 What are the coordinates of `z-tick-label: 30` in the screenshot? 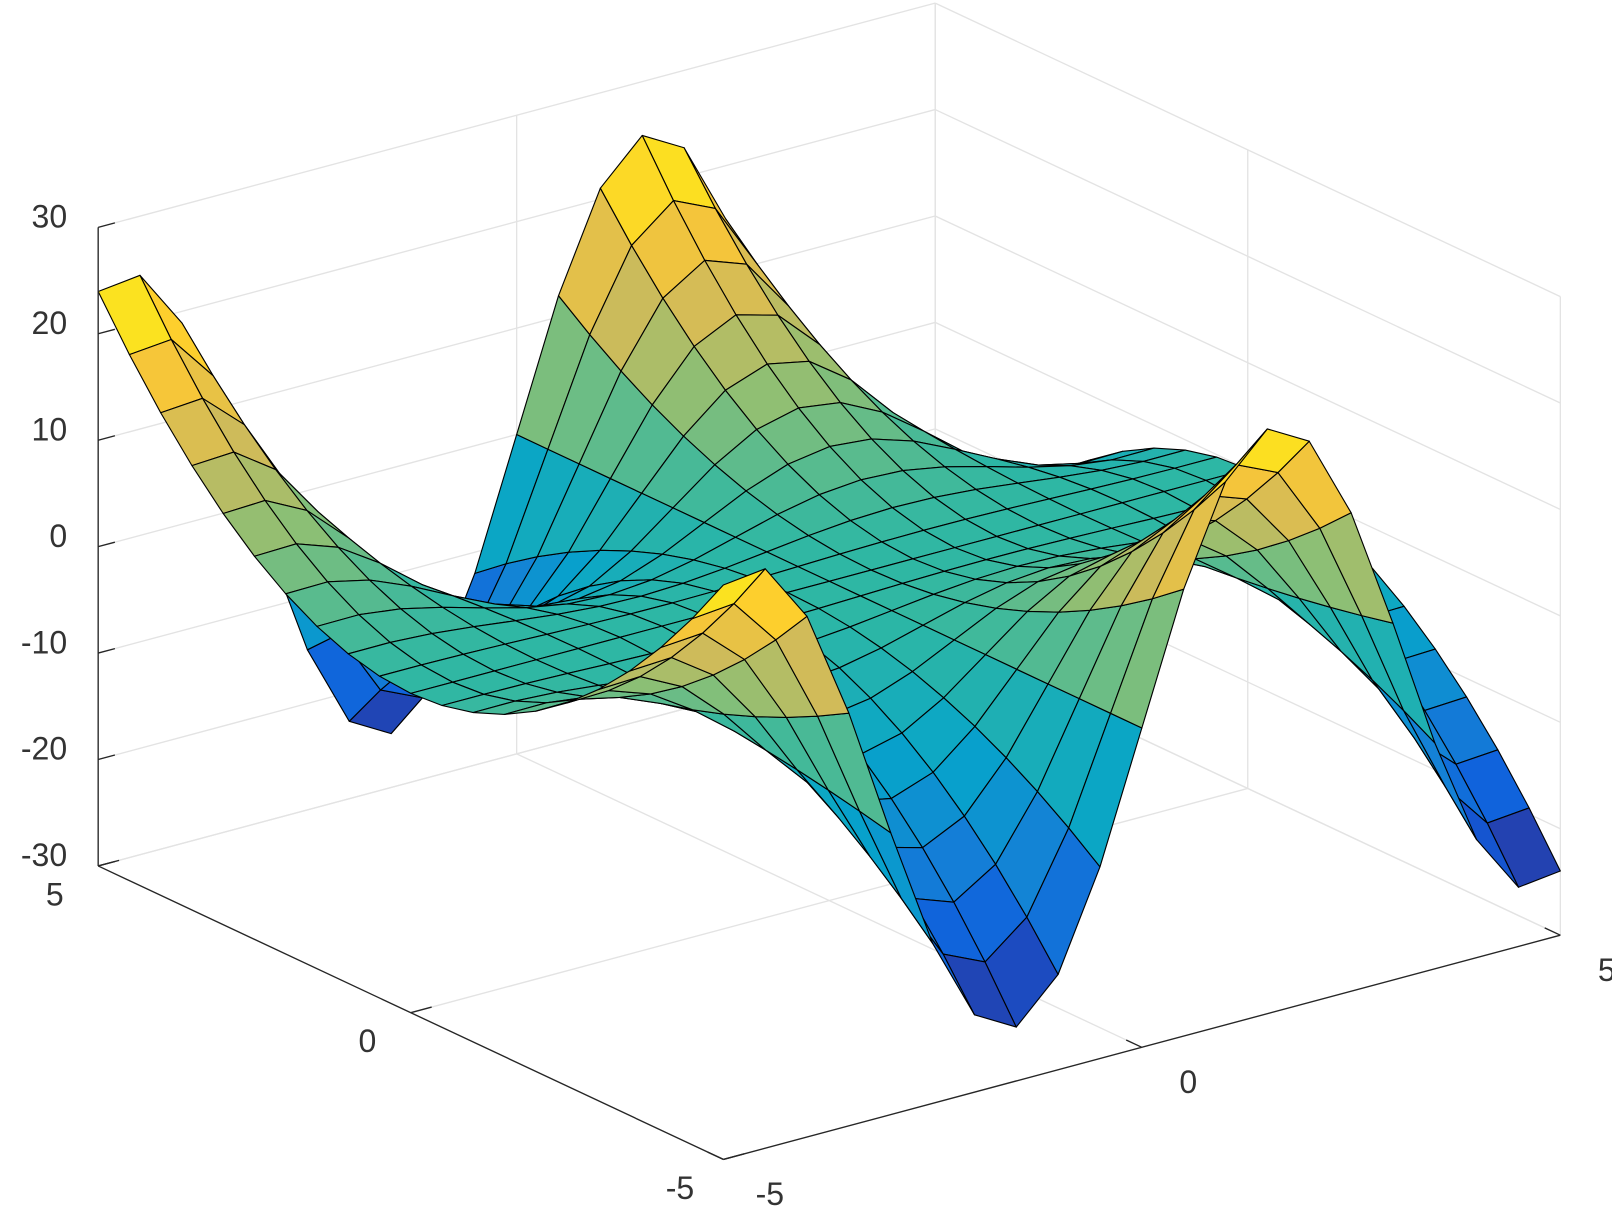 It's located at (50, 217).